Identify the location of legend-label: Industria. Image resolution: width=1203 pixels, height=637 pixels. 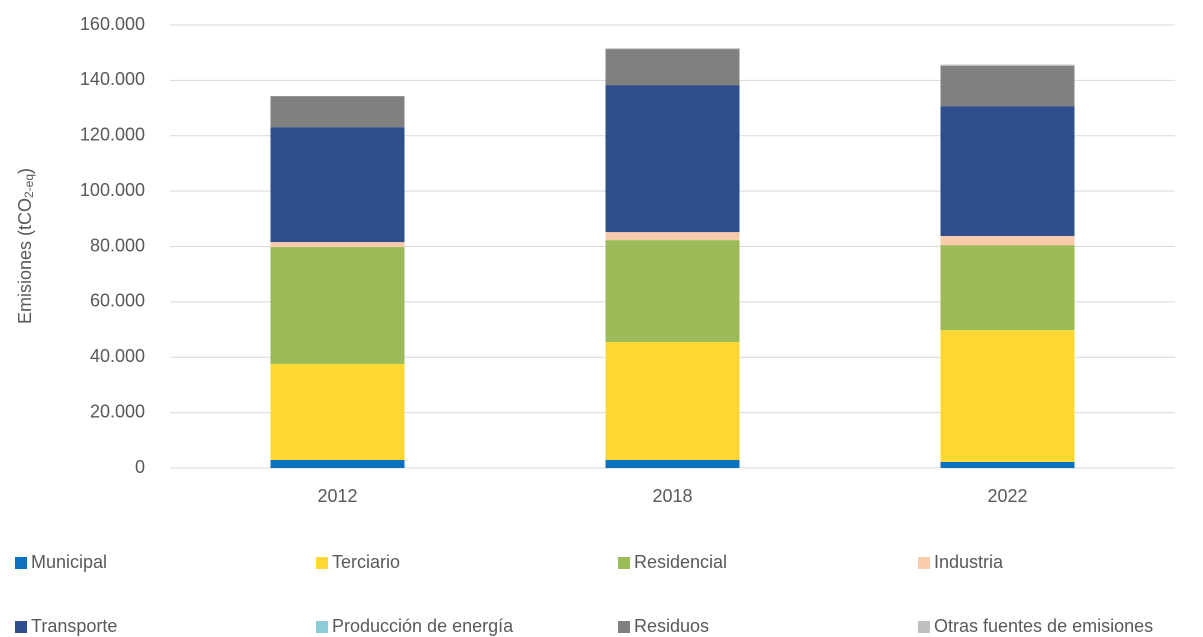
(969, 562).